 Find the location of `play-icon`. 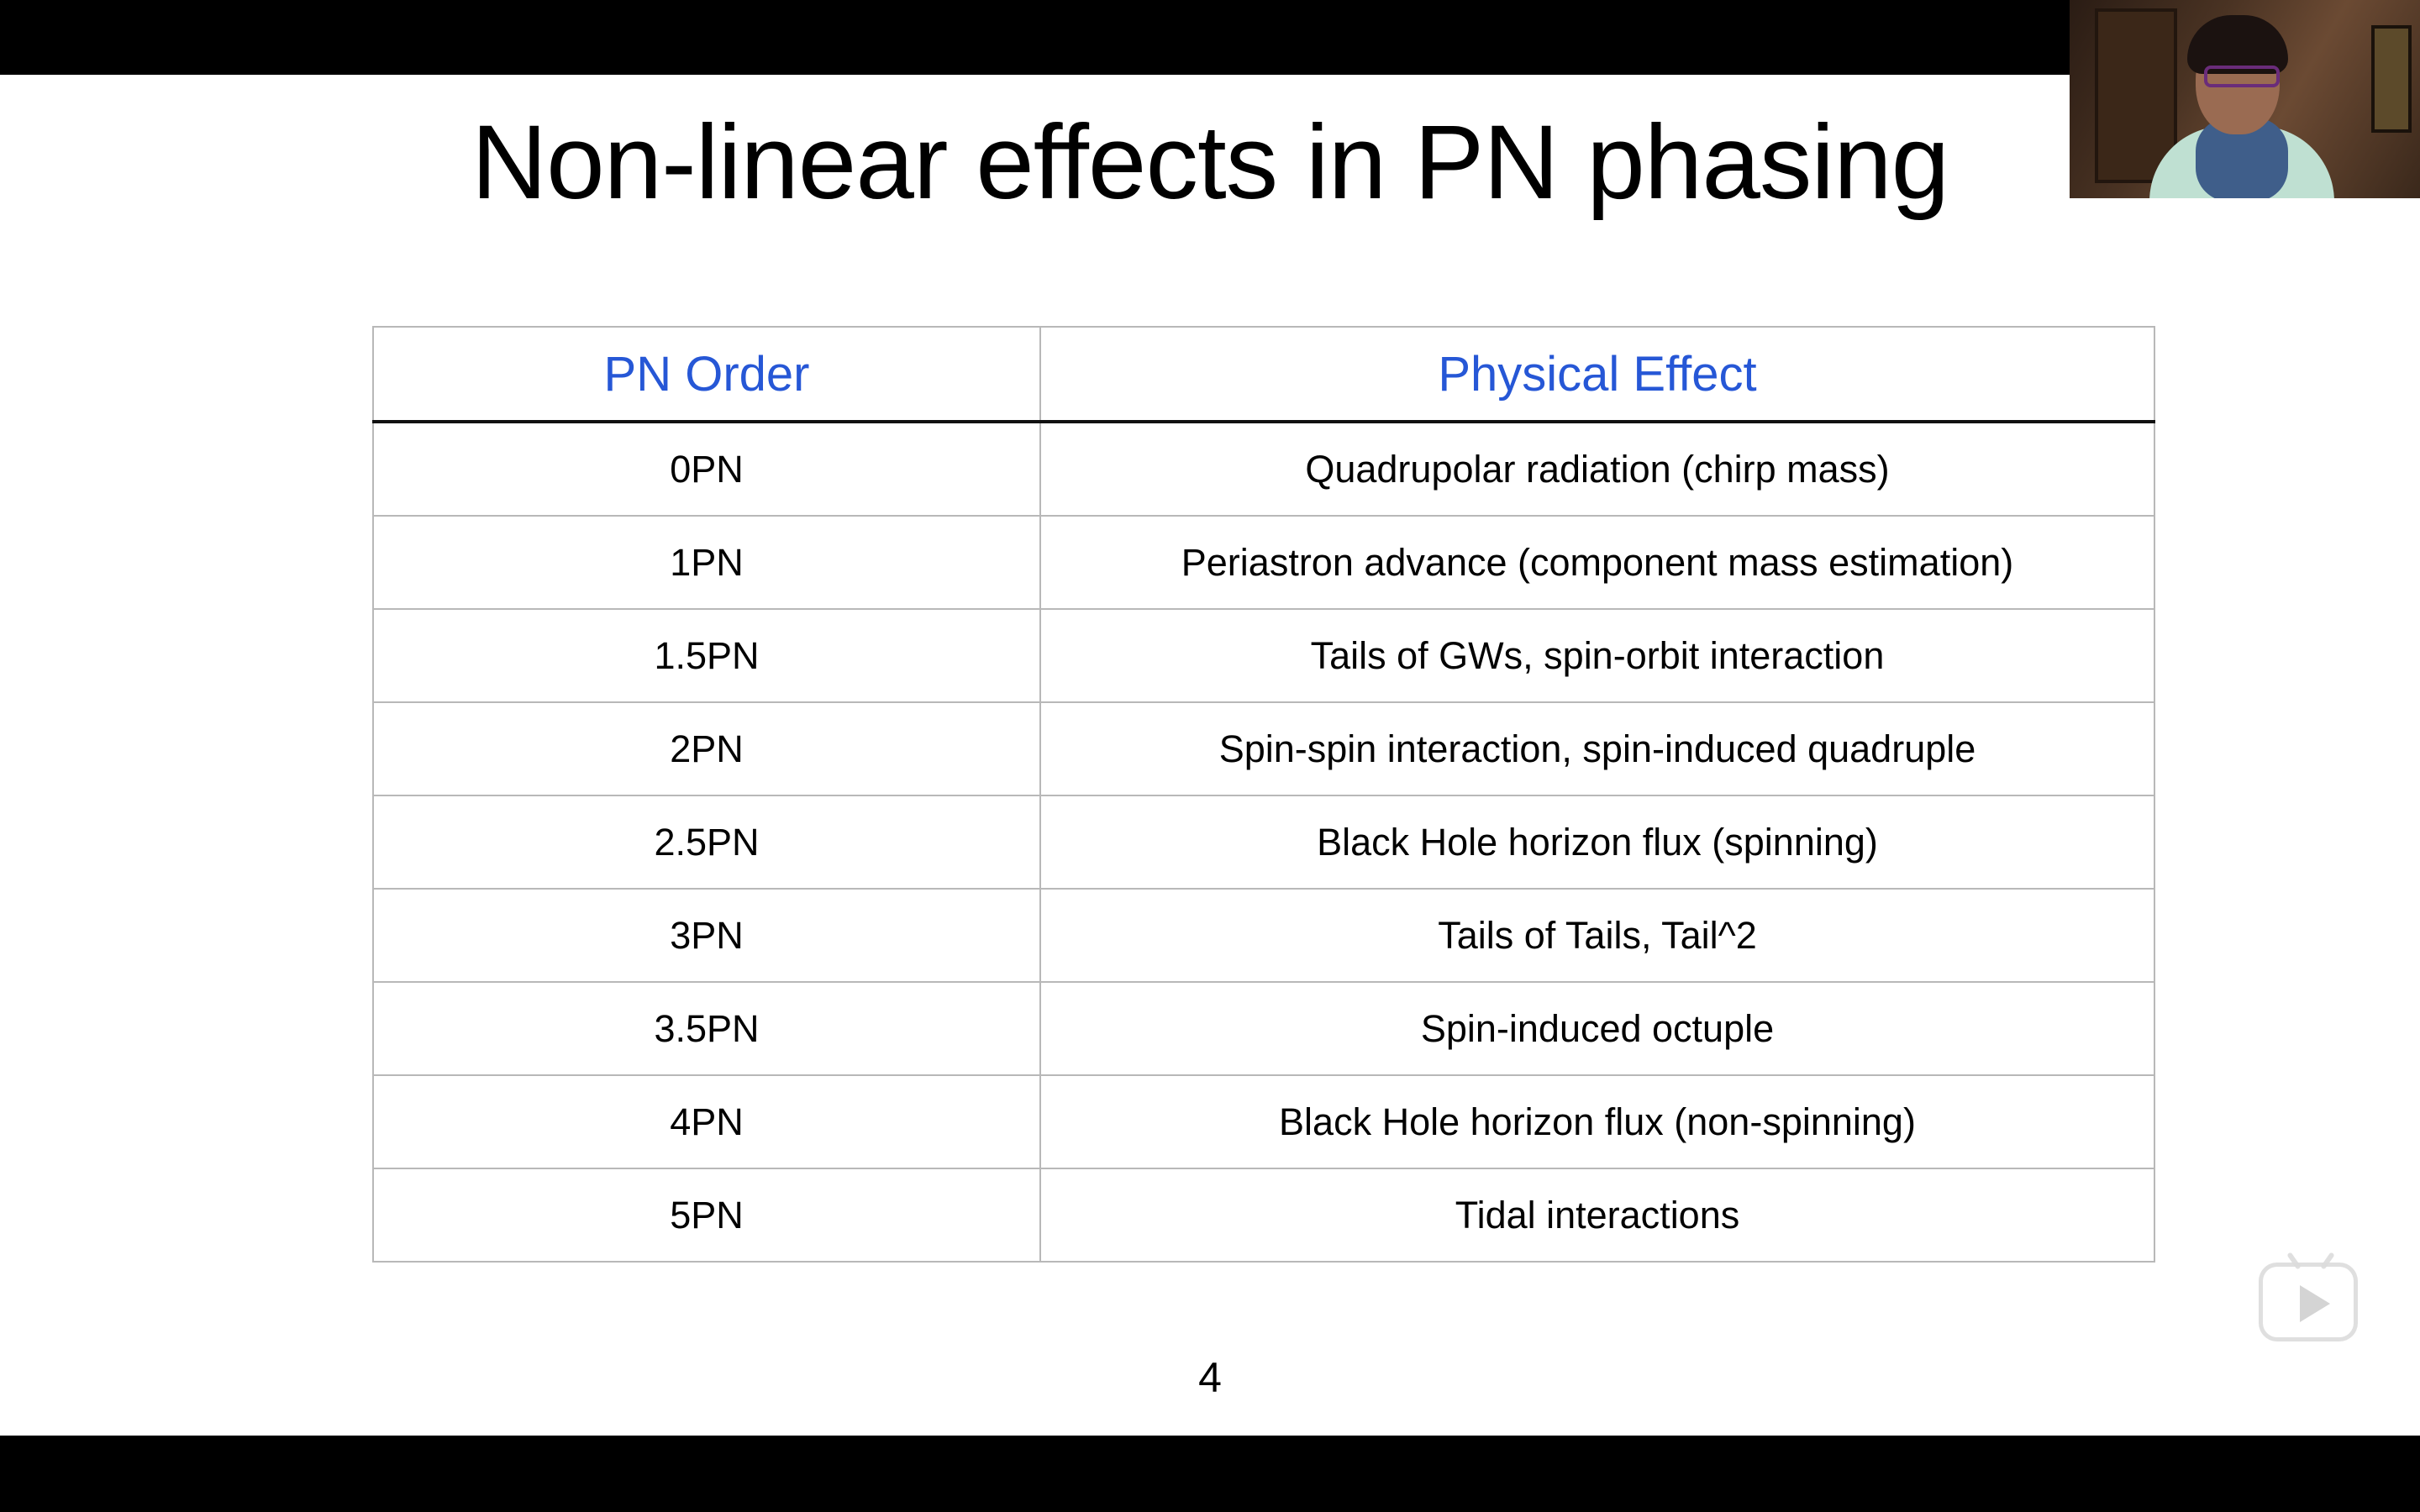

play-icon is located at coordinates (2308, 1296).